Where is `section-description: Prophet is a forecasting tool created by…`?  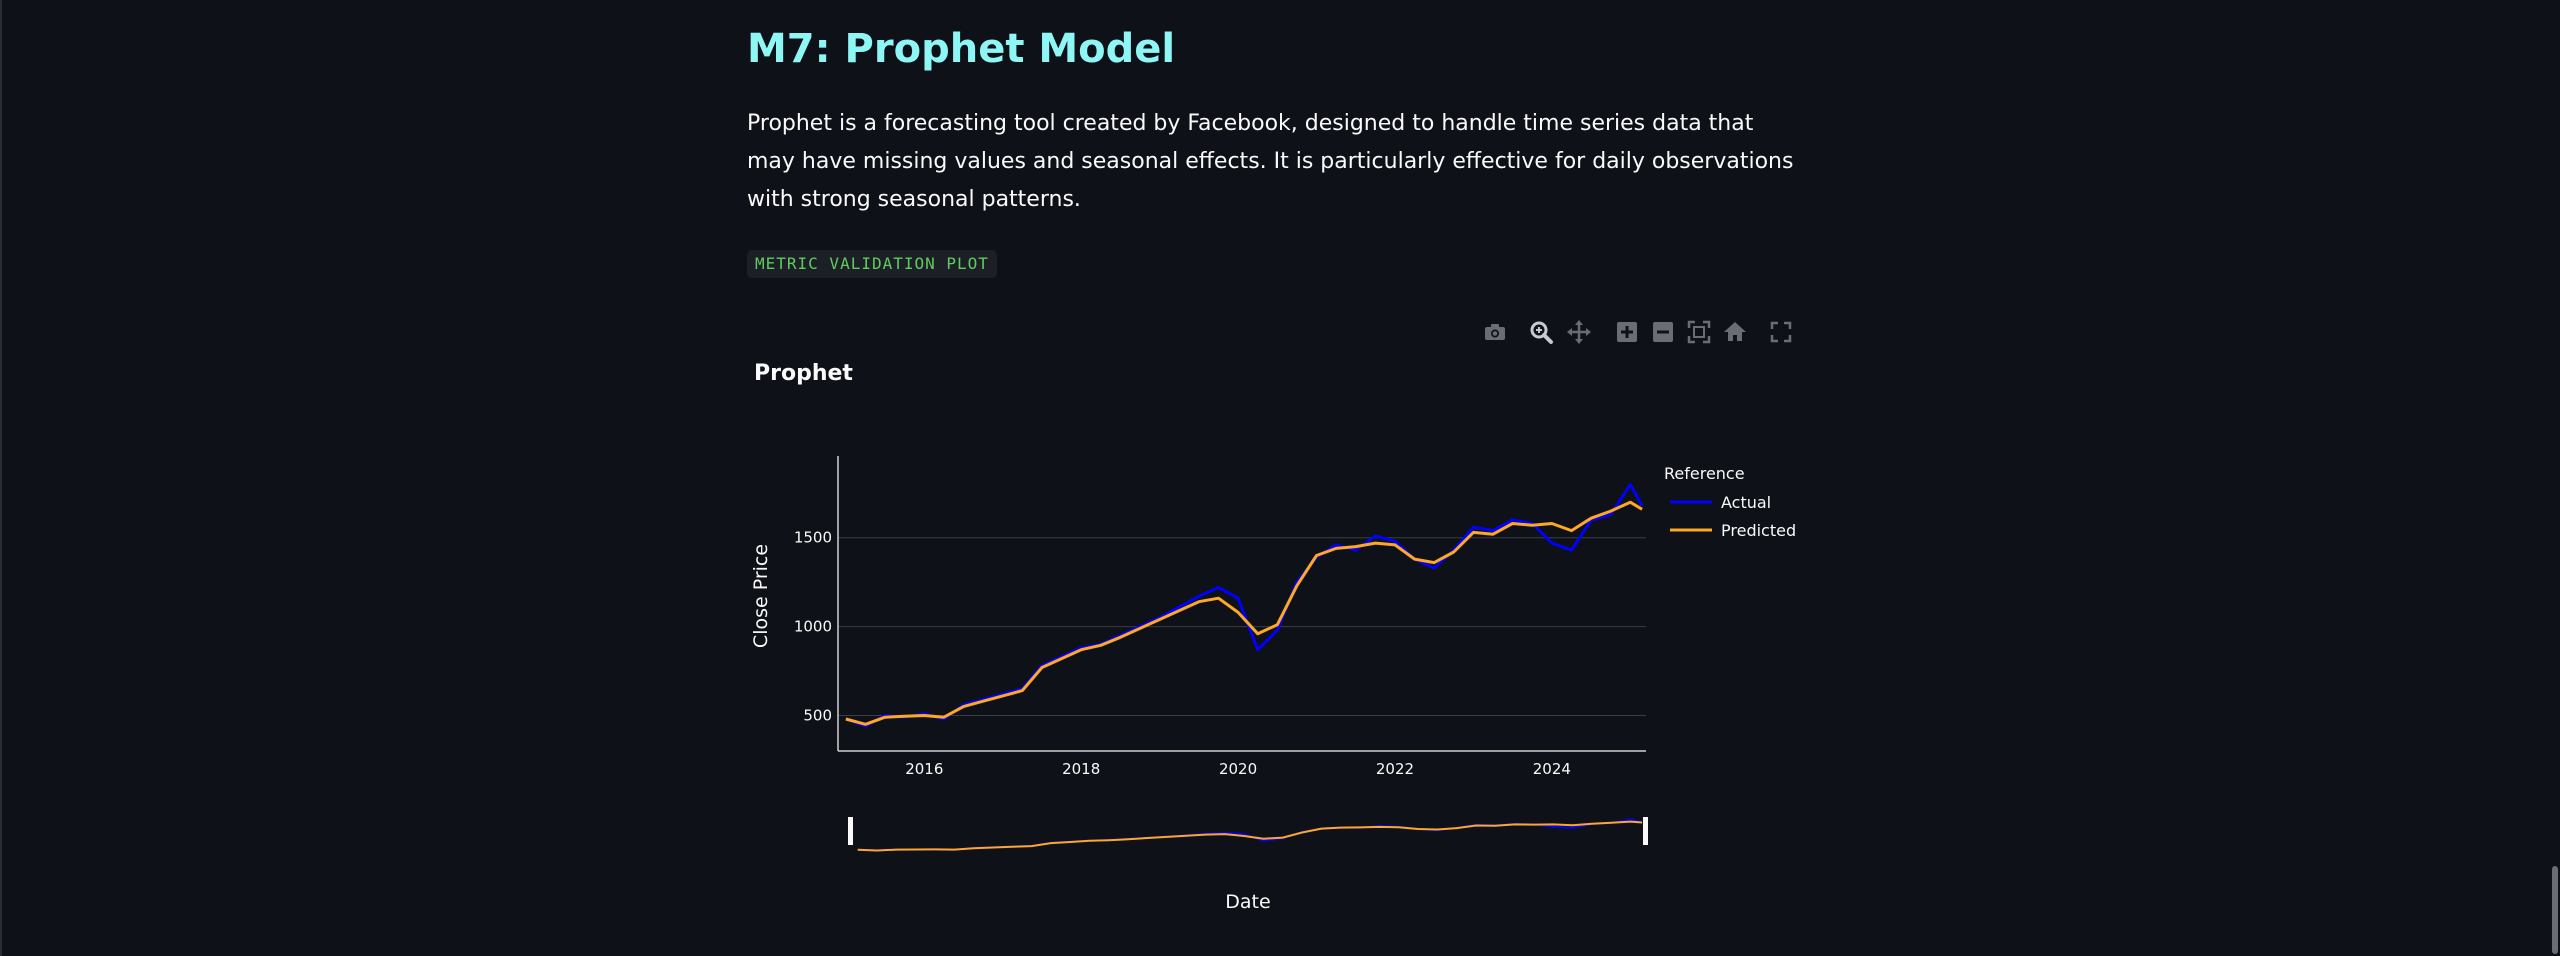
section-description: Prophet is a forecasting tool created by… is located at coordinates (1270, 161).